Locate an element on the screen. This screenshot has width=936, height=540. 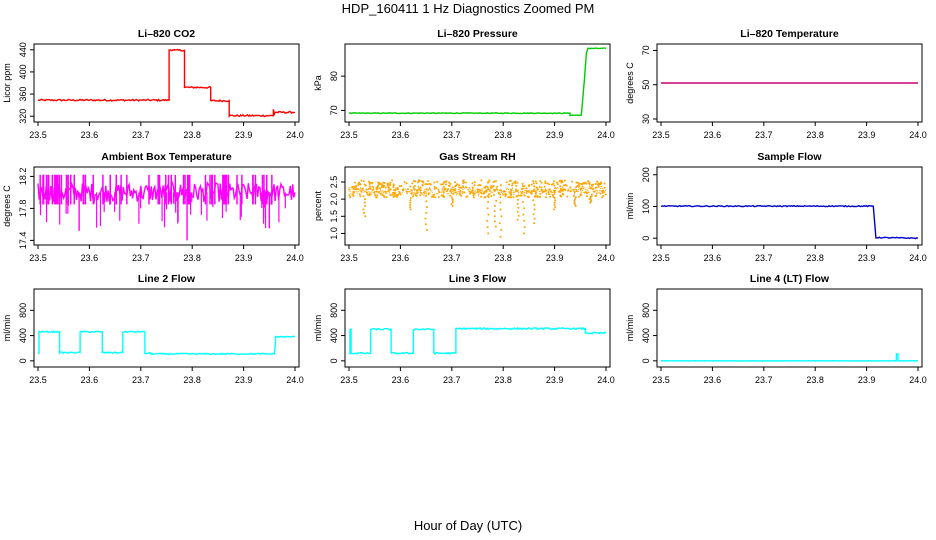
page-title: HDP_160411 1 Hz Diagnostics Zoomed PM is located at coordinates (468, 8).